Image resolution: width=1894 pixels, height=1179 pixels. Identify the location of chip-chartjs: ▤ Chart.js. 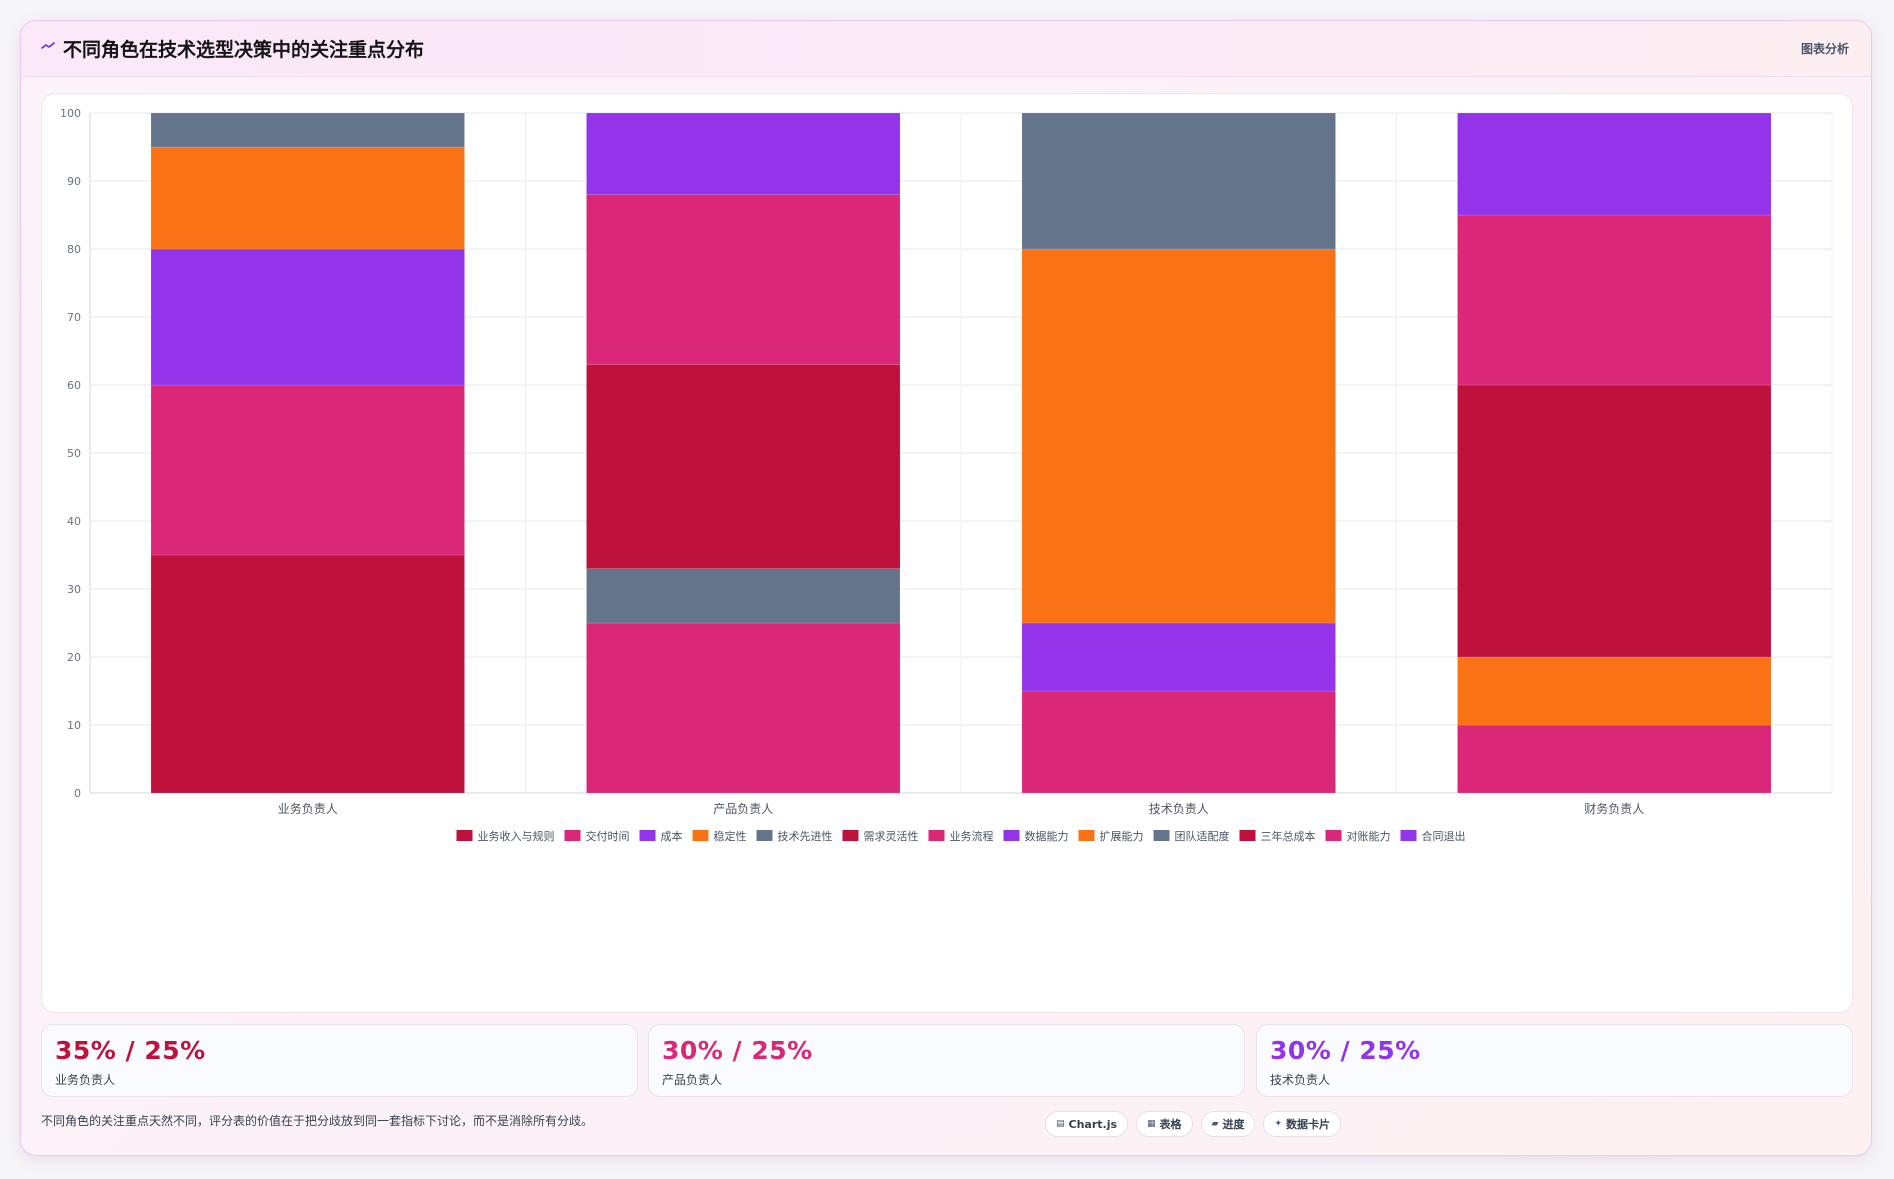
(1087, 1124).